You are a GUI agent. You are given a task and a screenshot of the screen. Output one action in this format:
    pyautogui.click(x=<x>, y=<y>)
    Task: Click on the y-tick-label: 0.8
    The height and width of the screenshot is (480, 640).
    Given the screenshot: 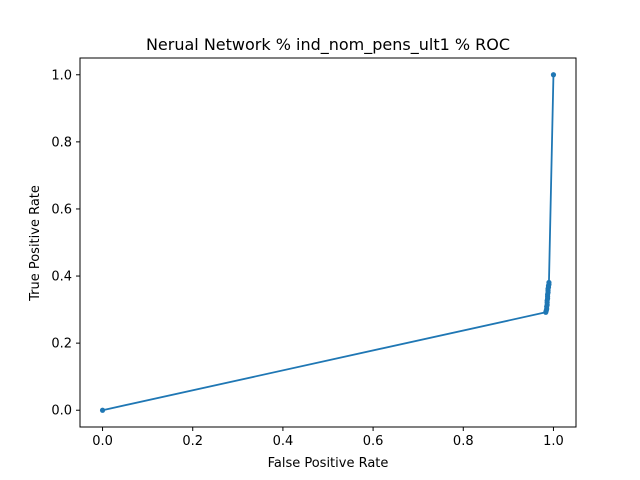 What is the action you would take?
    pyautogui.click(x=61, y=142)
    